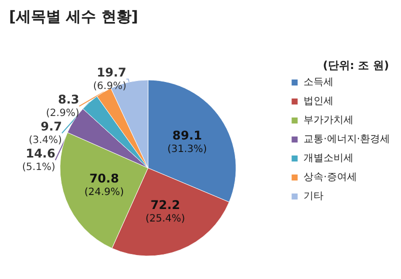 The height and width of the screenshot is (279, 401). Describe the element at coordinates (73, 17) in the screenshot. I see `chart-title: [세목별 세수 현황]` at that location.